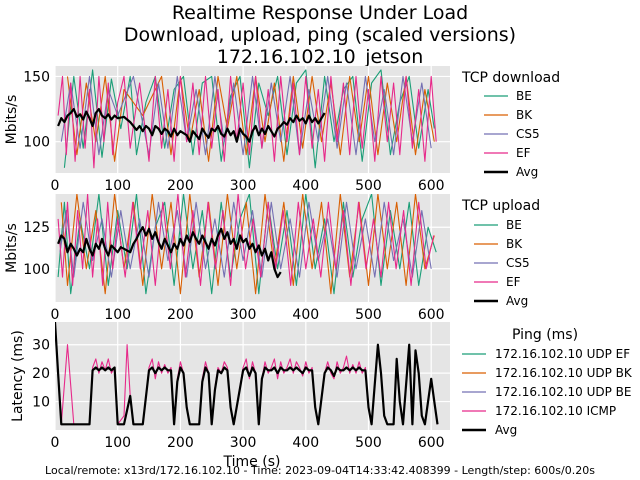  I want to click on y-tick-label: 30, so click(41, 346).